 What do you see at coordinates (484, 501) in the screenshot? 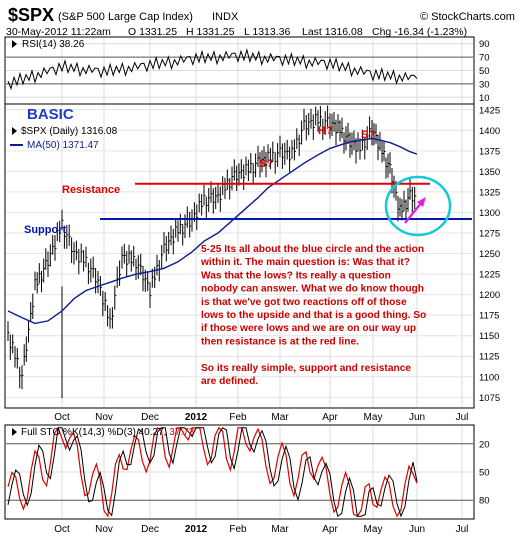
I see `sto-tick-label: 80` at bounding box center [484, 501].